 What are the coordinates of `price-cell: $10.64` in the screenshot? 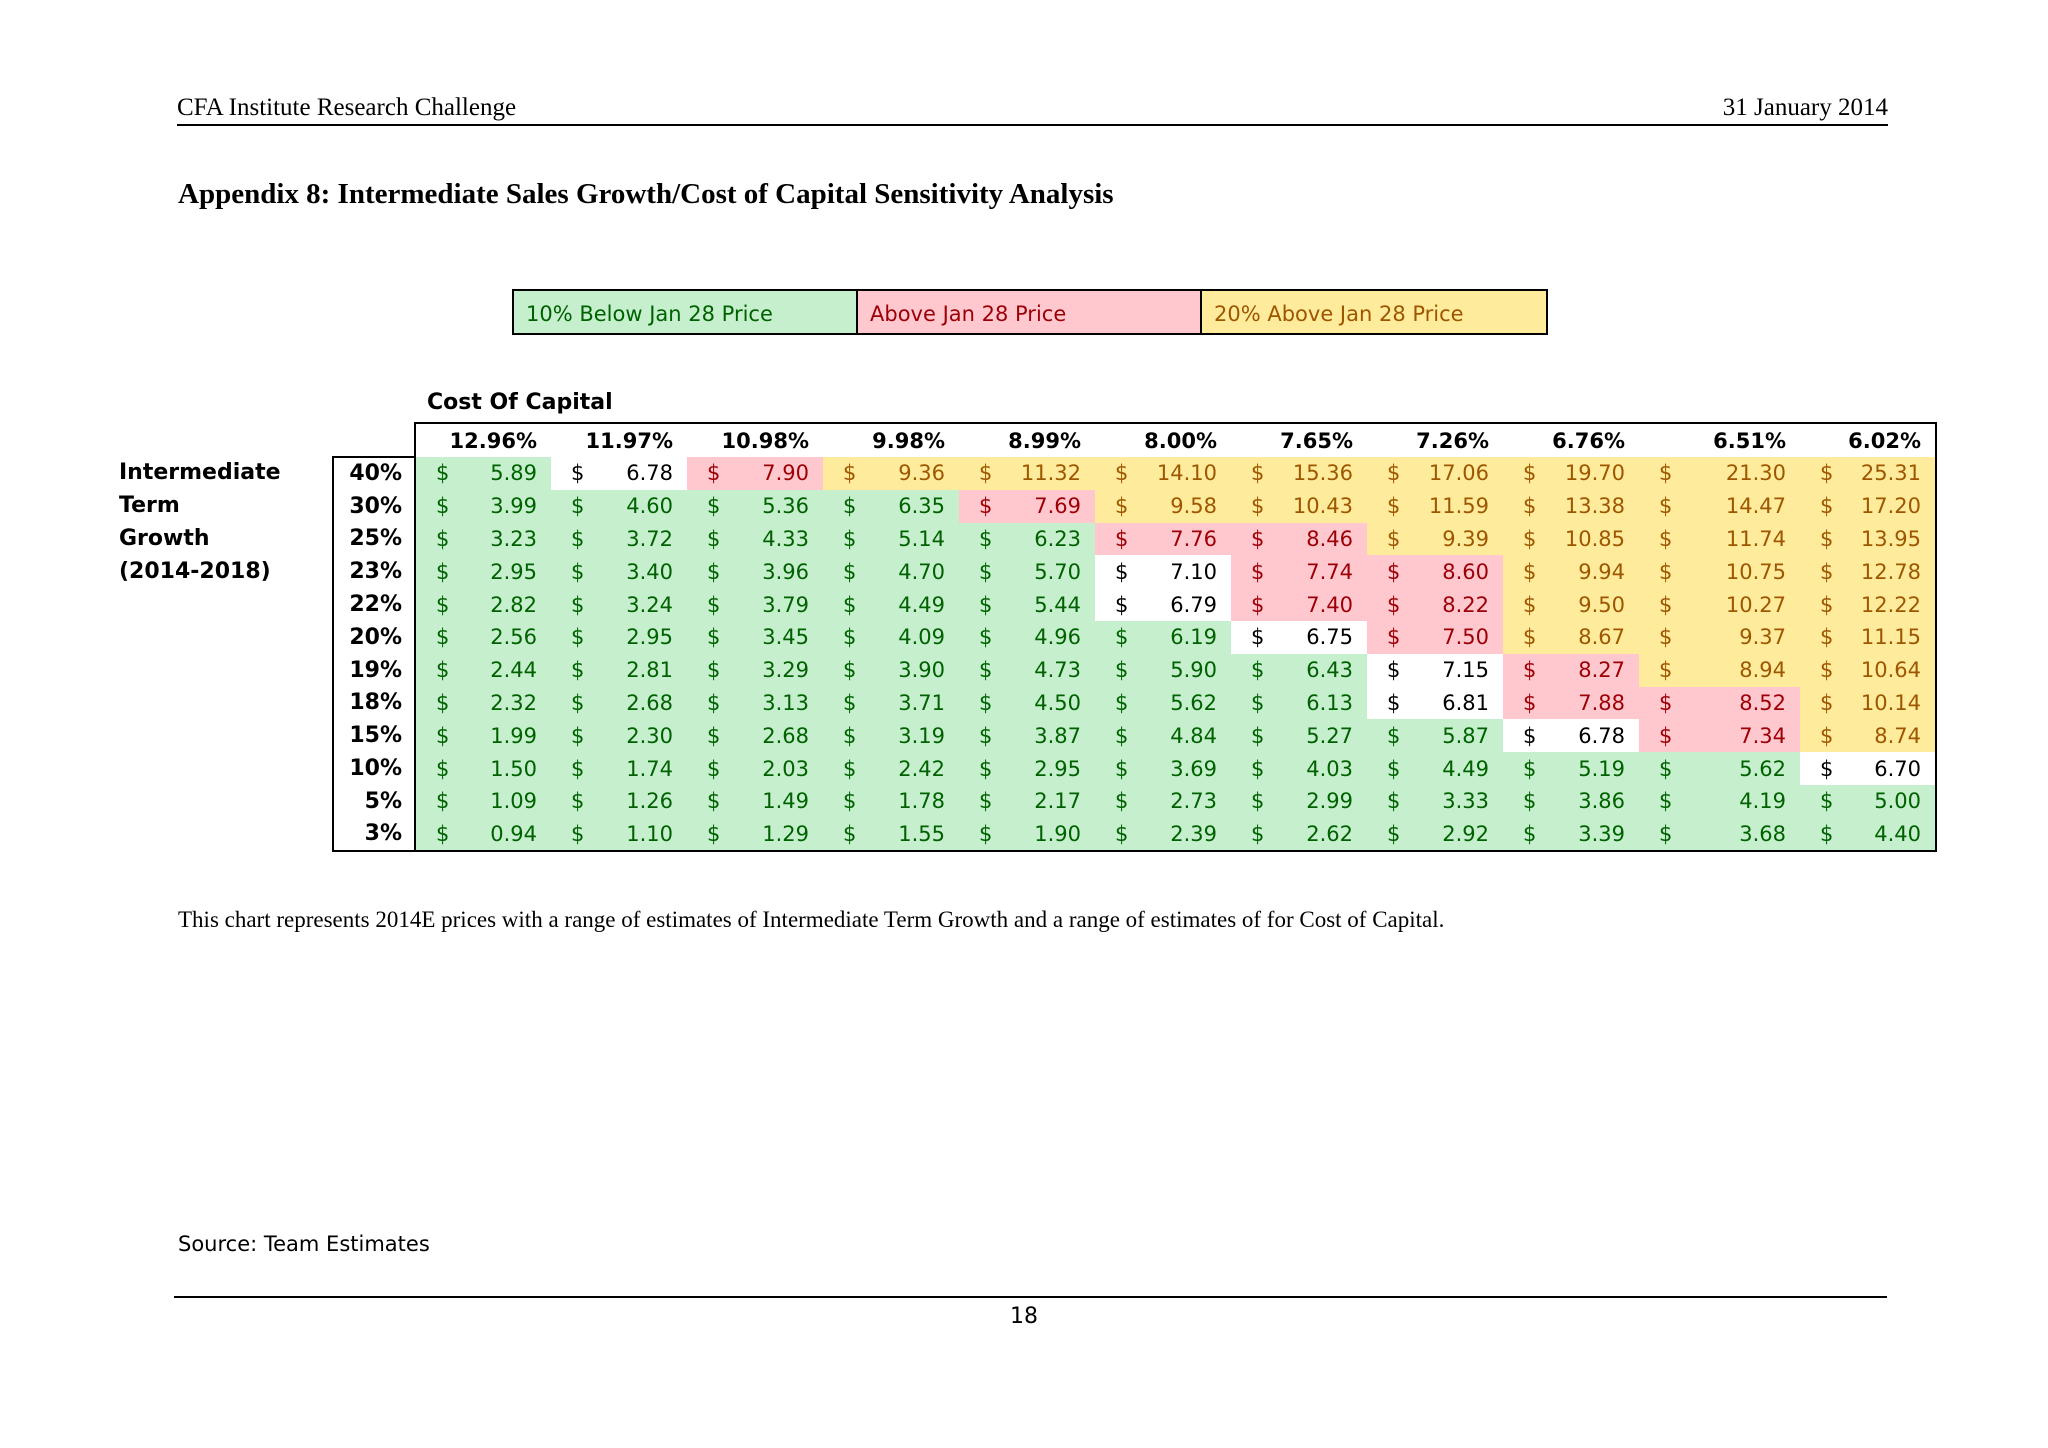 It's located at (1868, 670).